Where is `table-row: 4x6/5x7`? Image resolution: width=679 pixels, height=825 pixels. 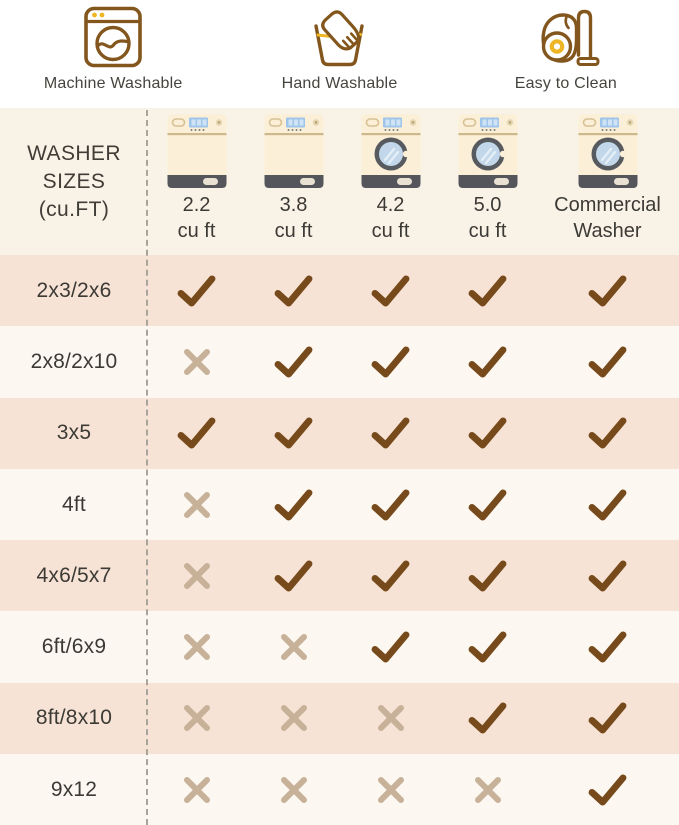 table-row: 4x6/5x7 is located at coordinates (339, 576).